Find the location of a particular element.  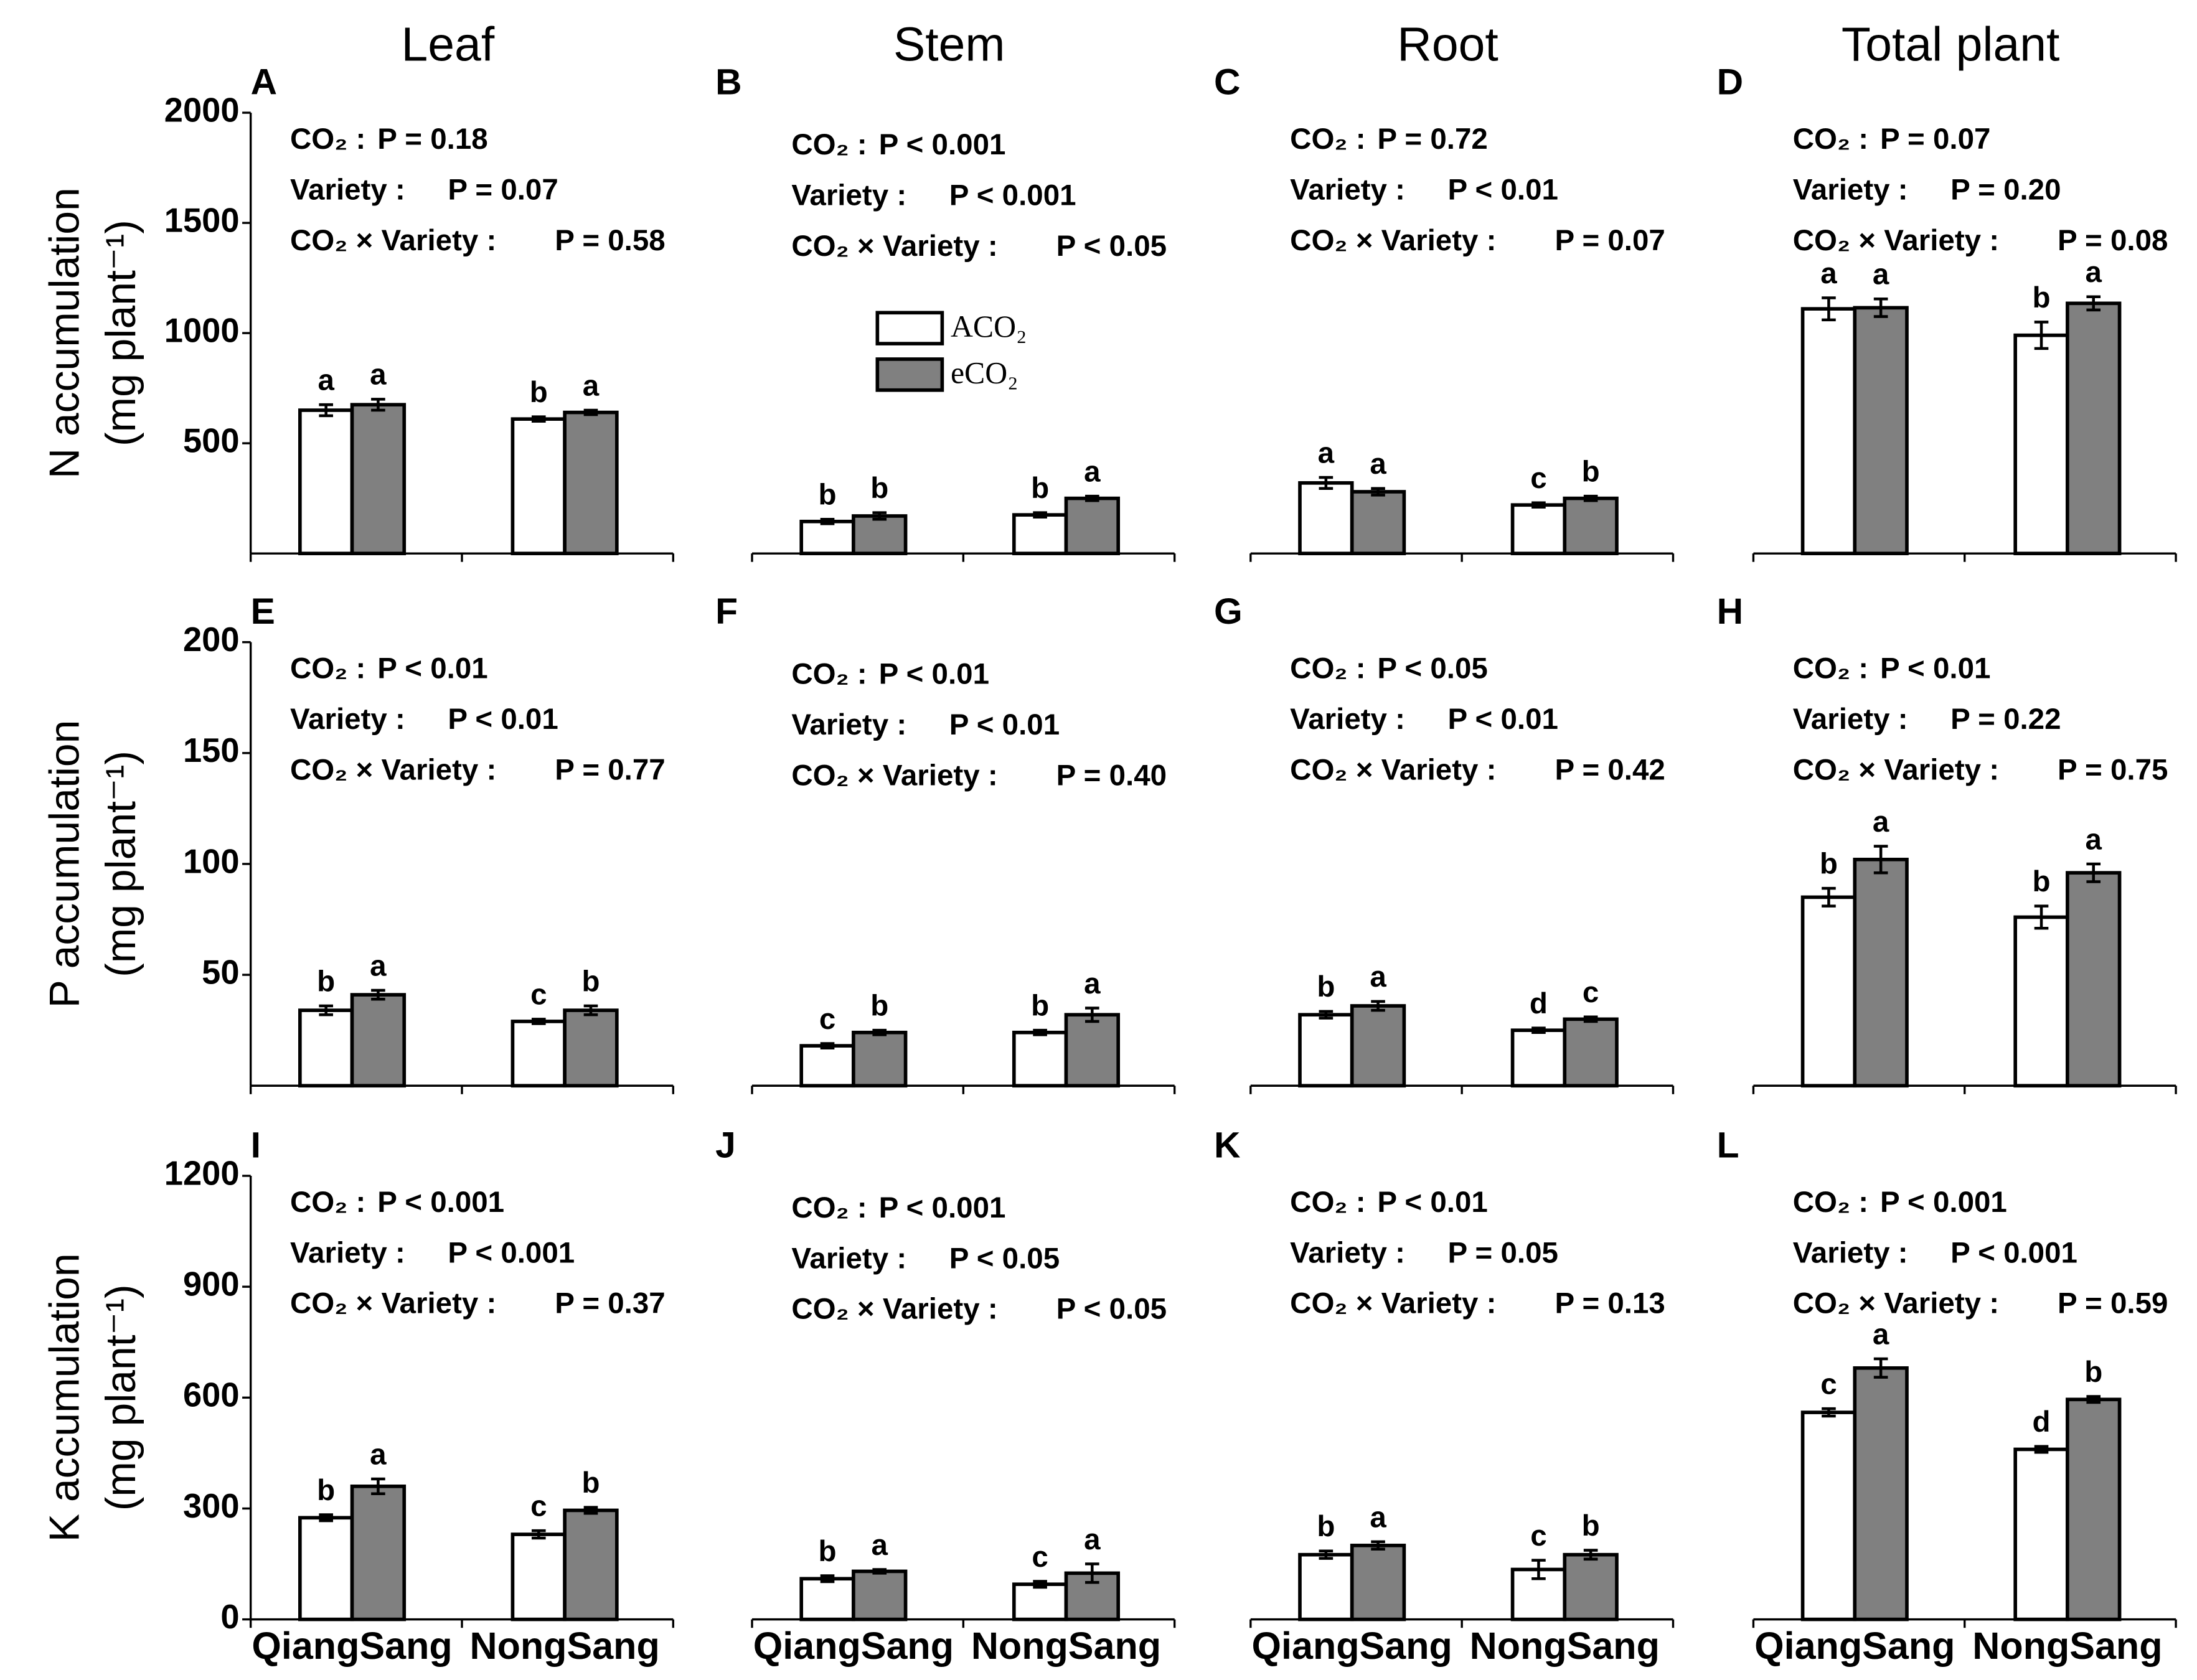

y-tick-label: 150 is located at coordinates (211, 750).